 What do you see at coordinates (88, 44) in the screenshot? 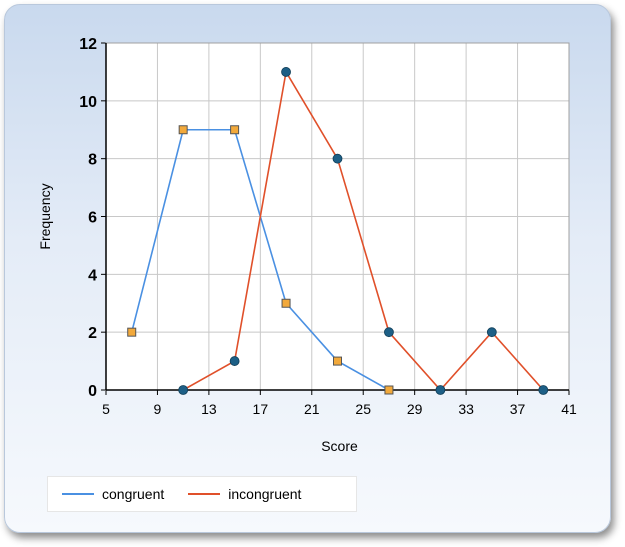
I see `y-tick-label: 12` at bounding box center [88, 44].